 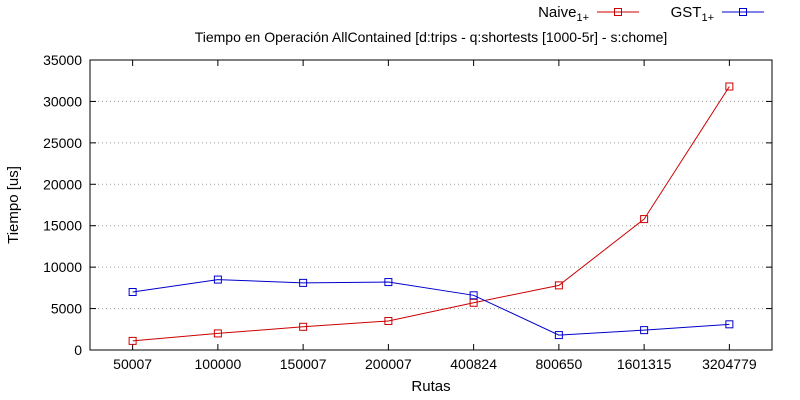 What do you see at coordinates (78, 350) in the screenshot?
I see `y-tick-label: 0` at bounding box center [78, 350].